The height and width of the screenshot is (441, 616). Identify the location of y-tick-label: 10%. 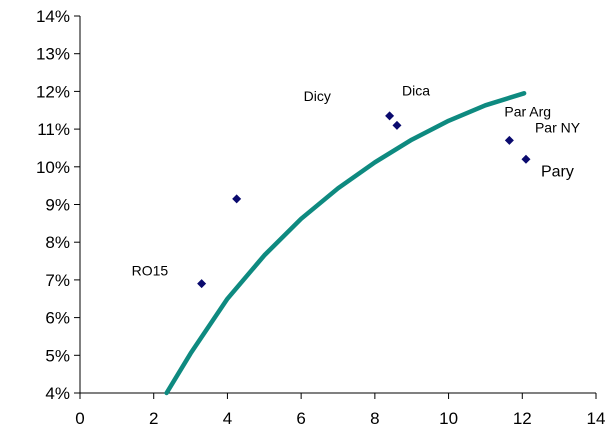
(53, 167).